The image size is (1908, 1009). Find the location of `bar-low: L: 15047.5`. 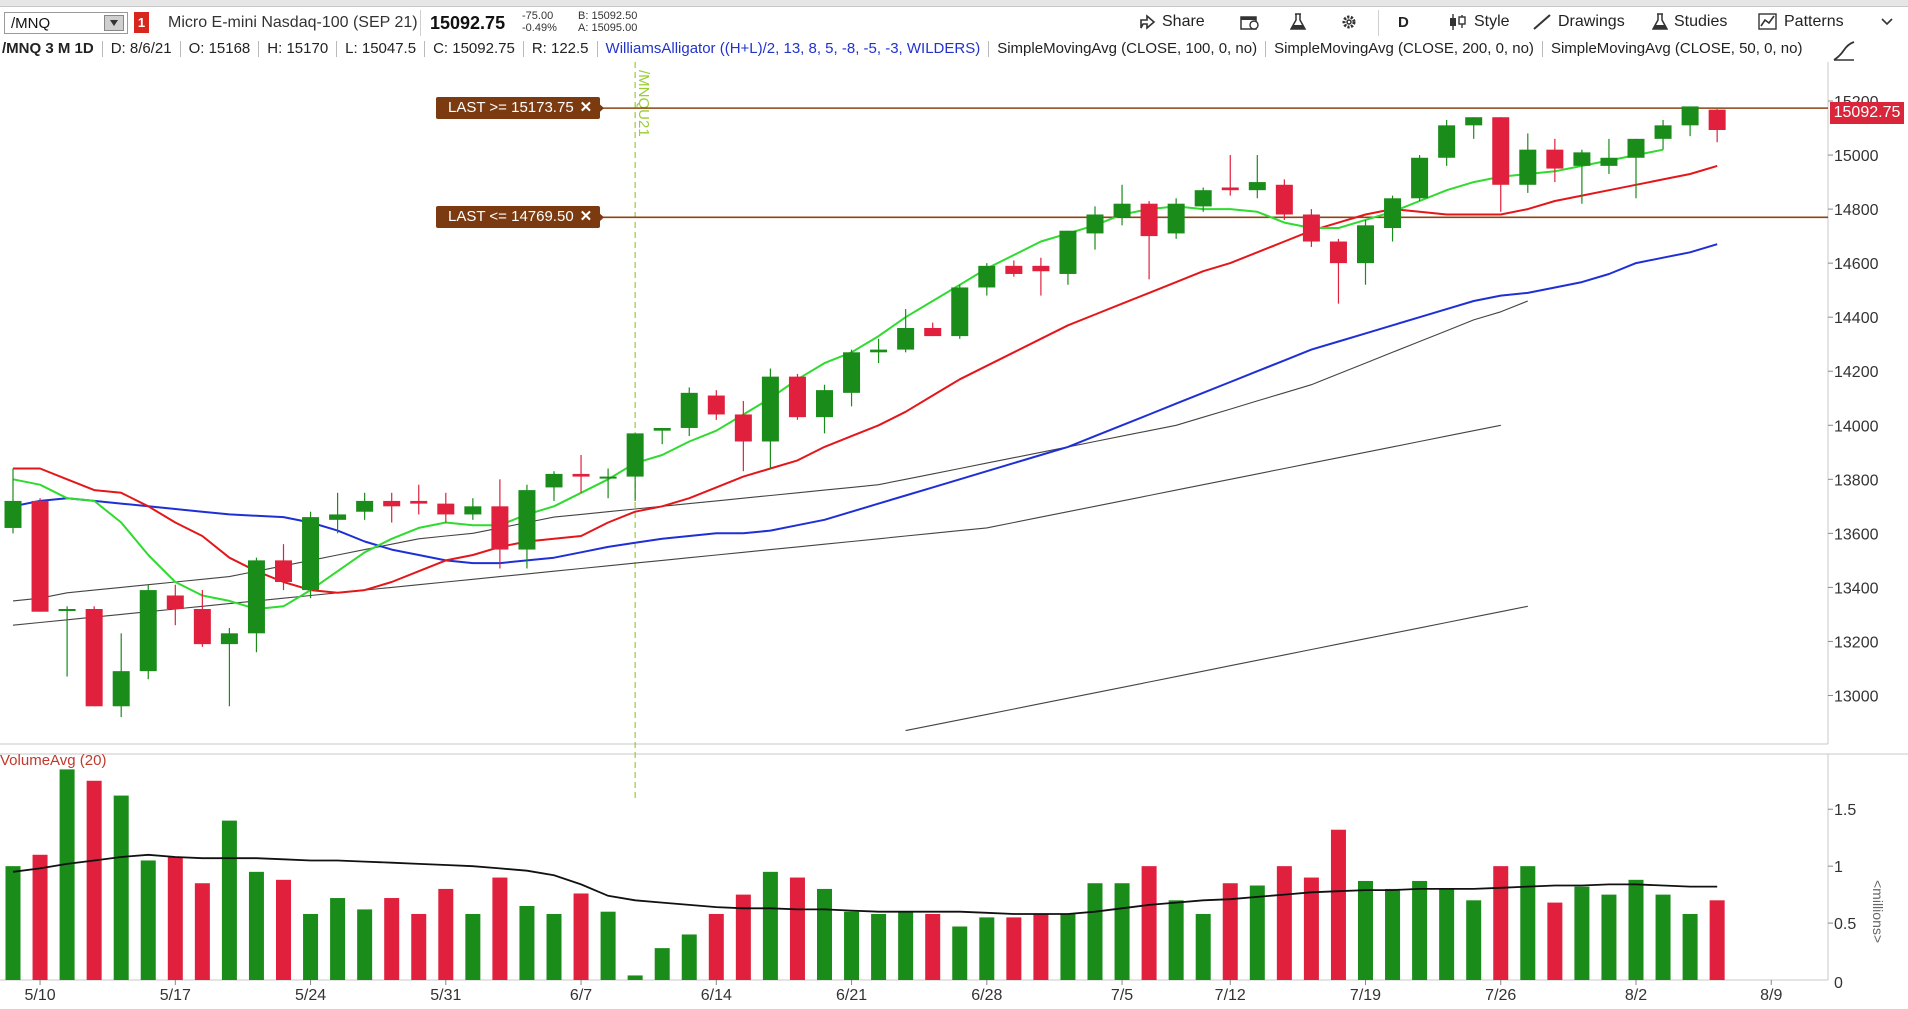

bar-low: L: 15047.5 is located at coordinates (381, 48).